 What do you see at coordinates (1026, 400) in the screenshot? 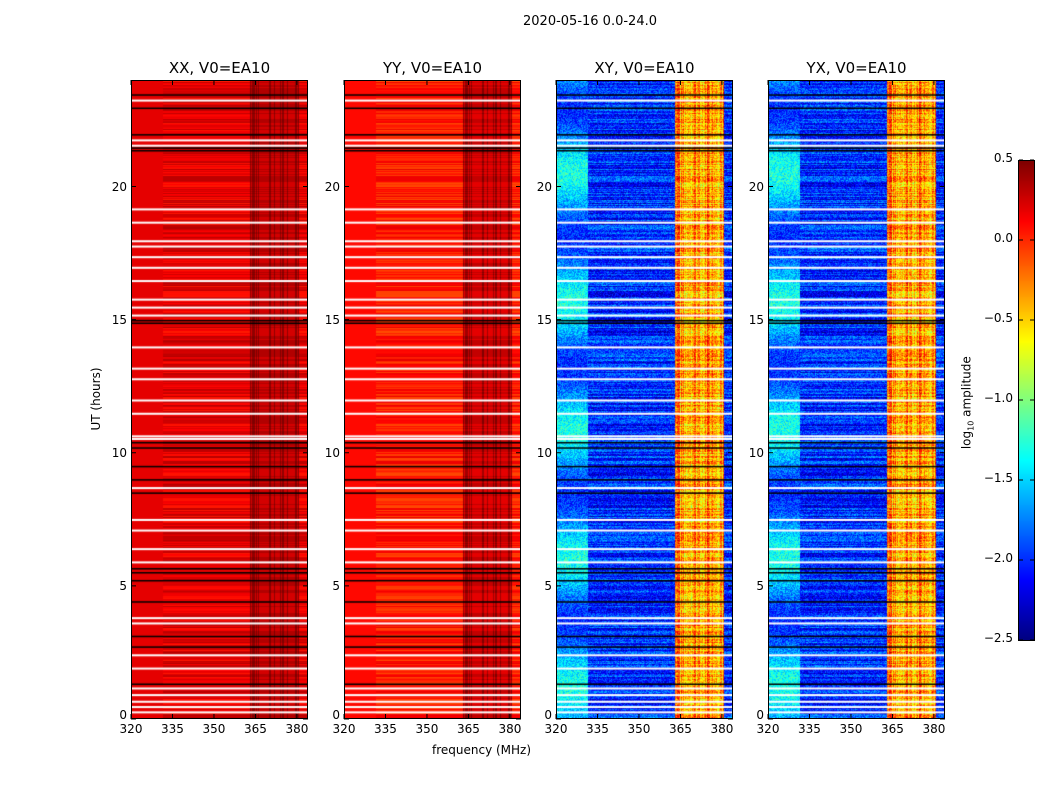
I see `colorbar` at bounding box center [1026, 400].